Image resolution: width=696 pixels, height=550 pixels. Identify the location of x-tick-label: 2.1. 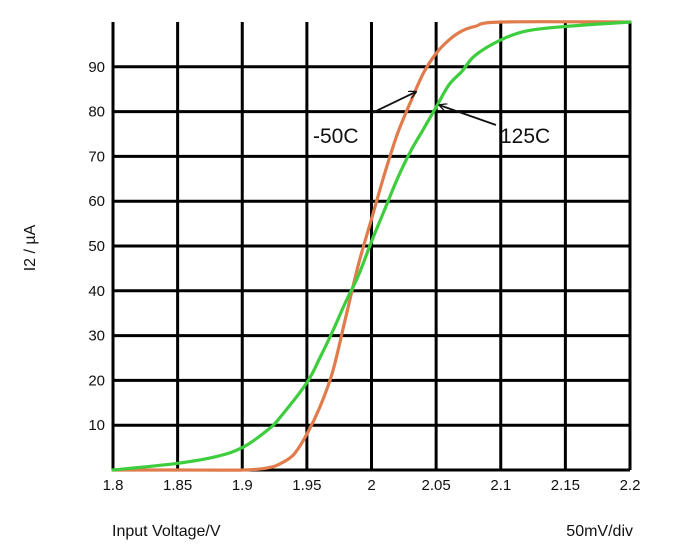
(500, 485).